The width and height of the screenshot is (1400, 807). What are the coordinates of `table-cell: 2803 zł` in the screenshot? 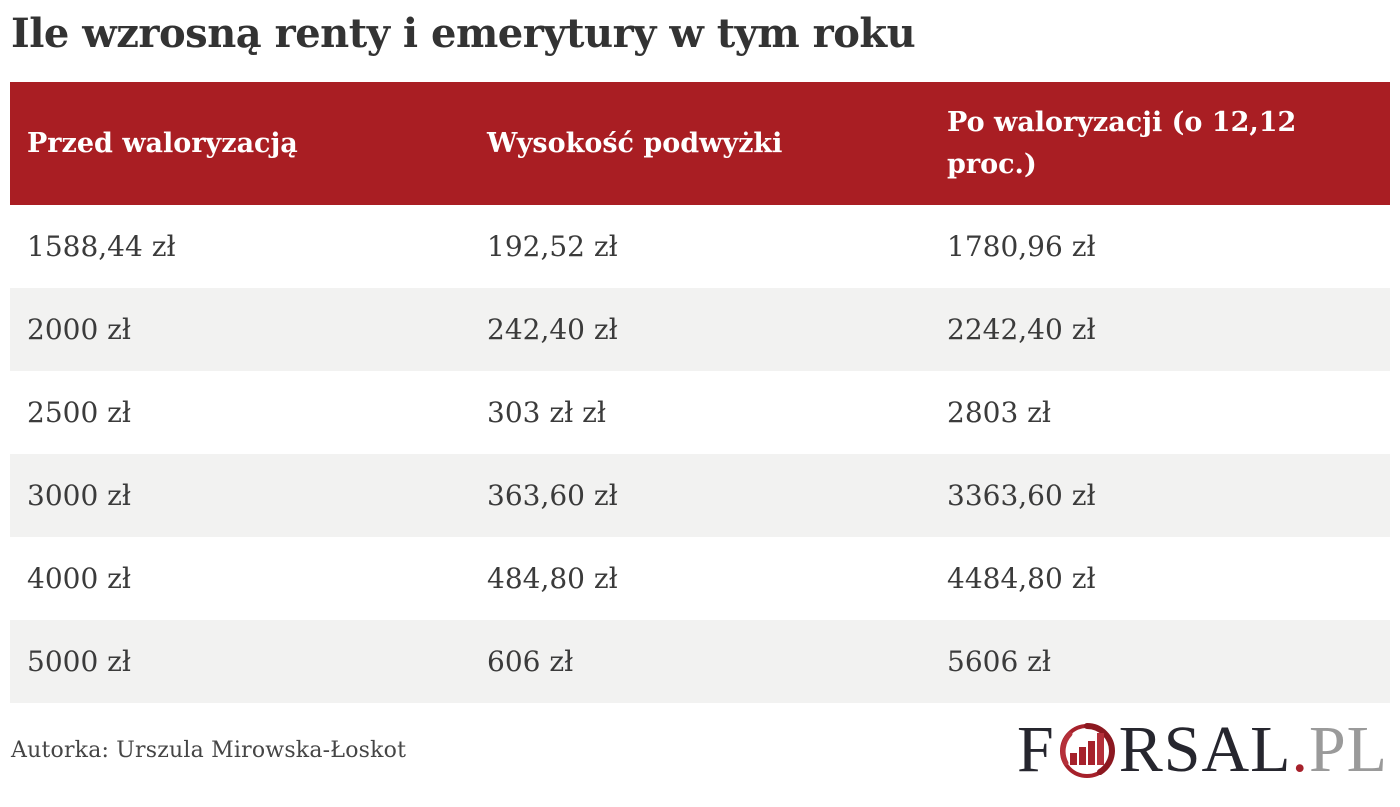 It's located at (999, 413).